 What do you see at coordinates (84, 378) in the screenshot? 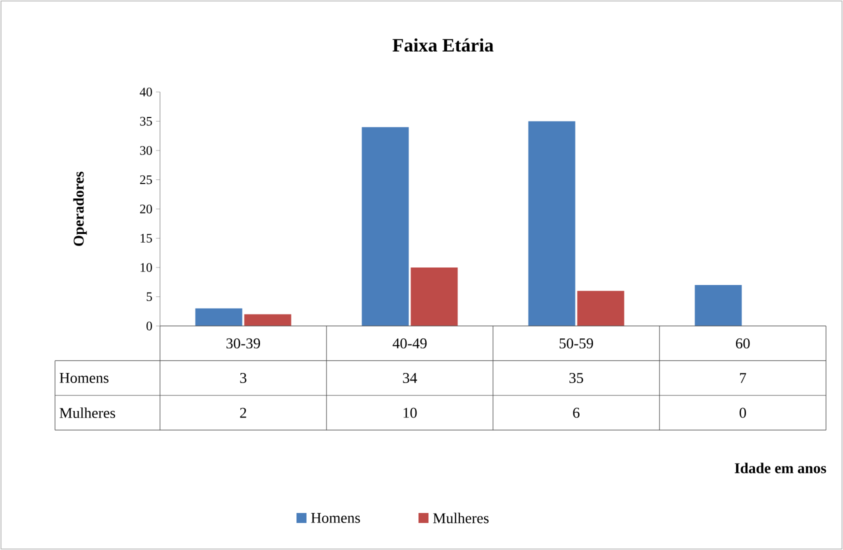
I see `text: Homens` at bounding box center [84, 378].